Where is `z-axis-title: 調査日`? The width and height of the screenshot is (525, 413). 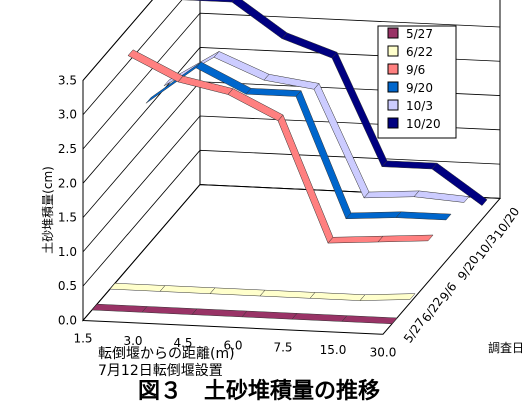
z-axis-title: 調査日 is located at coordinates (506, 348).